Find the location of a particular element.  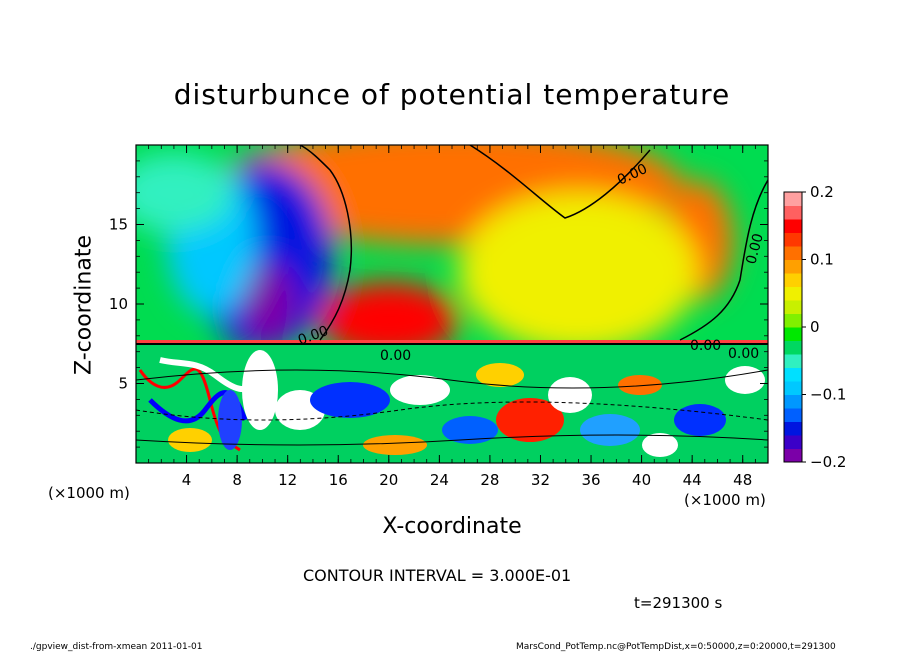

x-tick-label: 4 is located at coordinates (187, 480).